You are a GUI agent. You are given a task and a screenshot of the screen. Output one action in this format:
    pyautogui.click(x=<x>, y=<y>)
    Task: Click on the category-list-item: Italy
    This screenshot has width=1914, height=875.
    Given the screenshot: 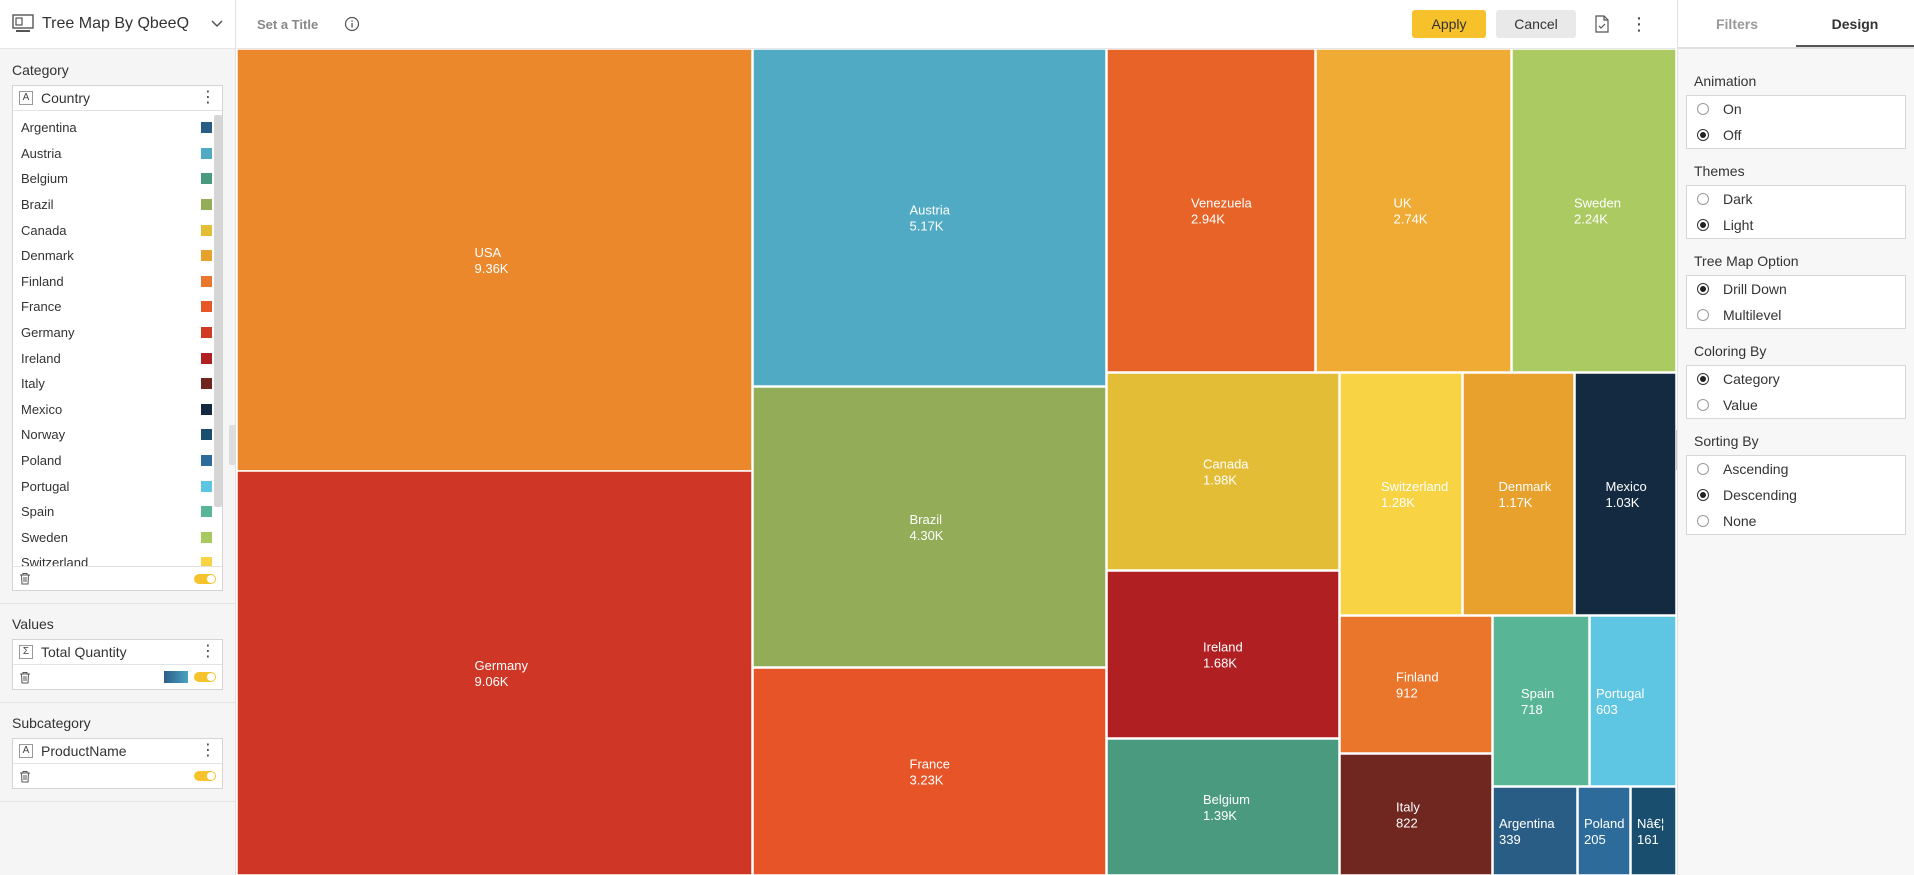 What is the action you would take?
    pyautogui.click(x=117, y=384)
    